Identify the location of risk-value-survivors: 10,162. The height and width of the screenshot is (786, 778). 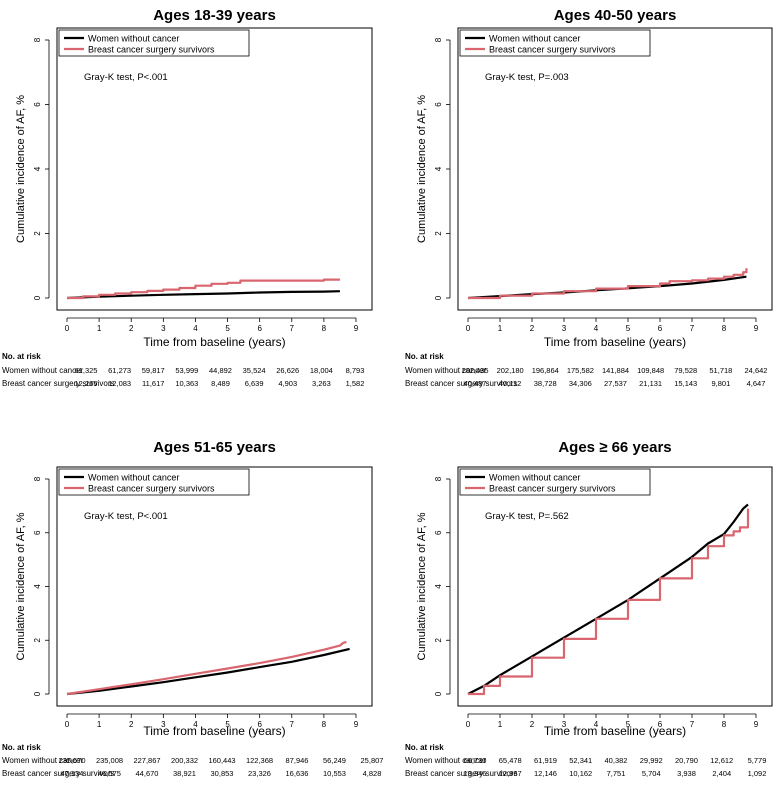
(580, 773).